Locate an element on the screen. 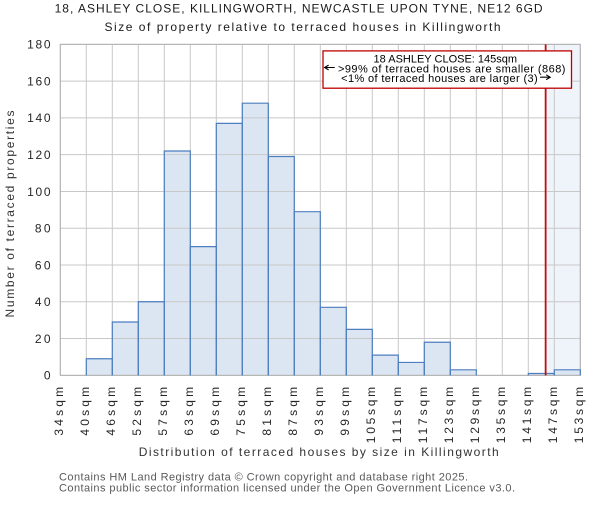 The image size is (600, 505). svg-text: 120 is located at coordinates (39, 155).